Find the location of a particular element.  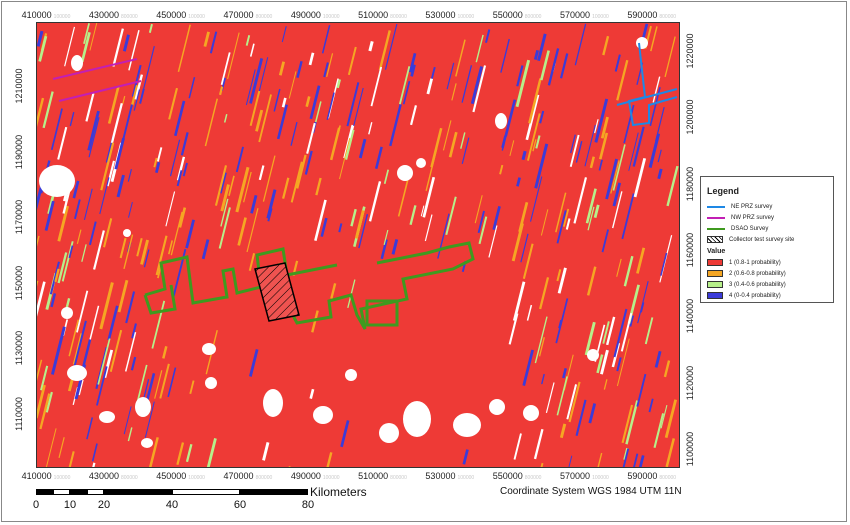

axis-tick-label: 590000 800000 is located at coordinates (652, 15).